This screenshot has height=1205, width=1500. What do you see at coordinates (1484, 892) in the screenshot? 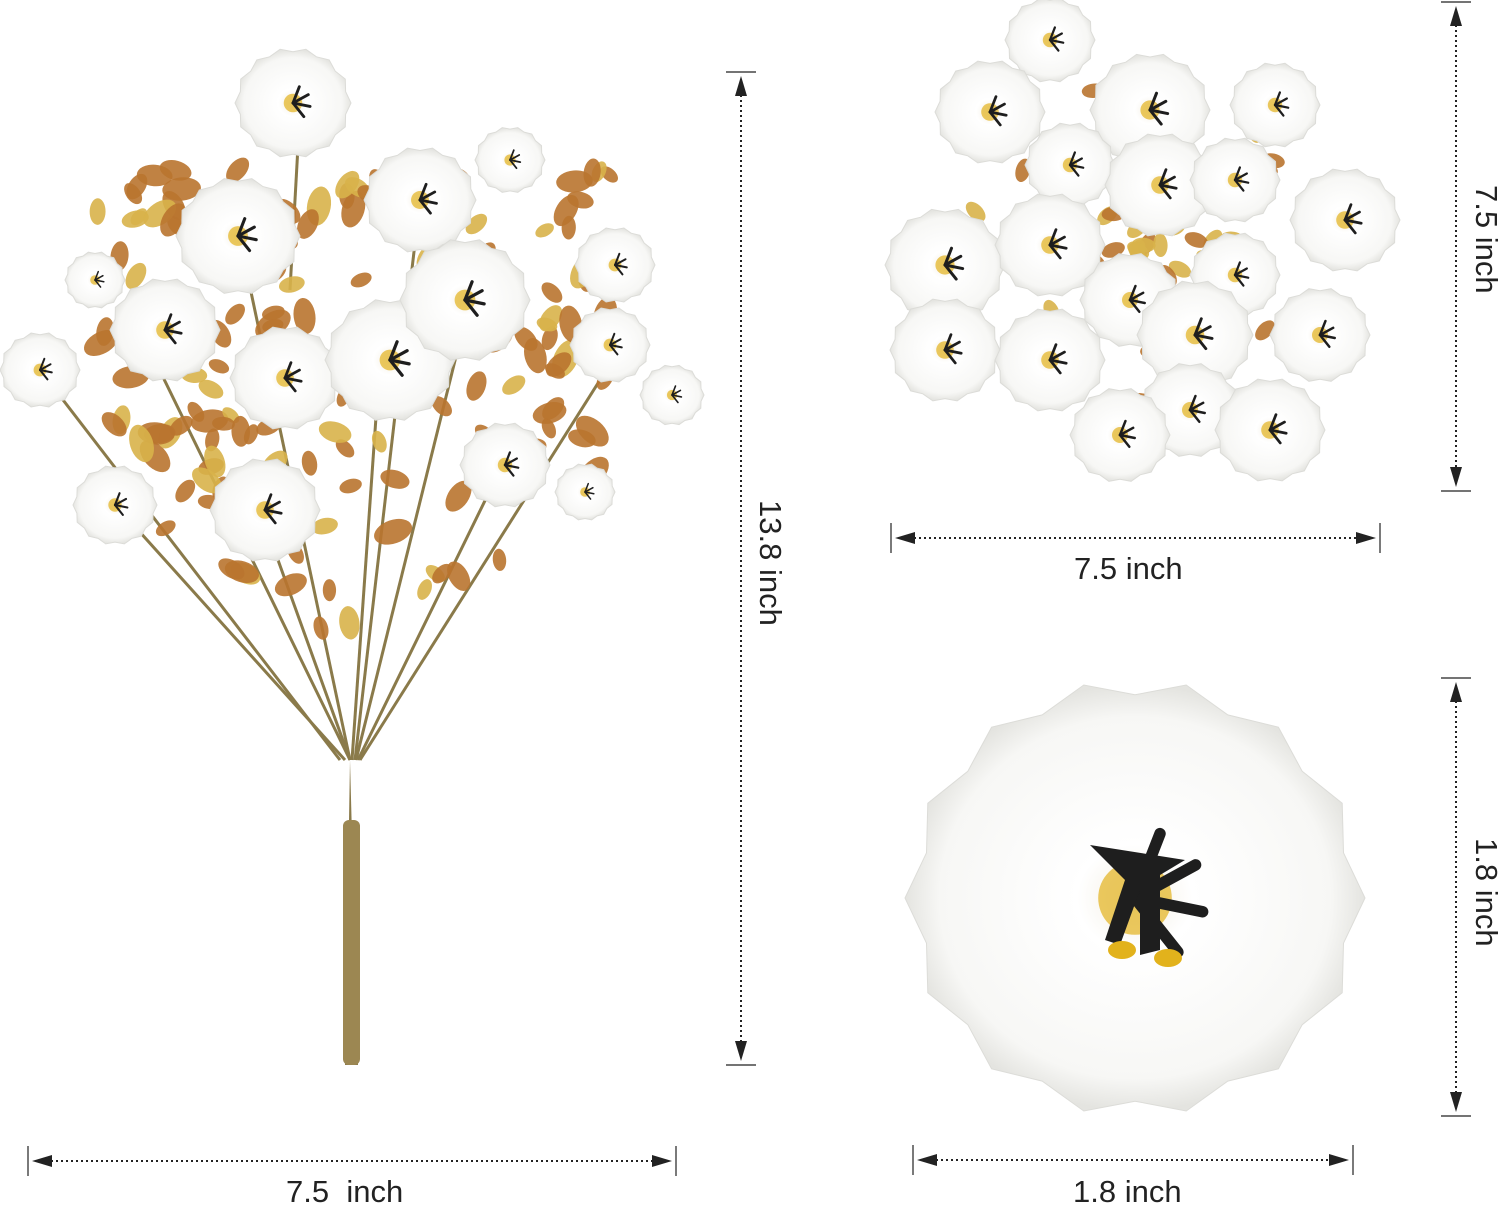
I see `single-flower-height-label: 1.8 inch` at bounding box center [1484, 892].